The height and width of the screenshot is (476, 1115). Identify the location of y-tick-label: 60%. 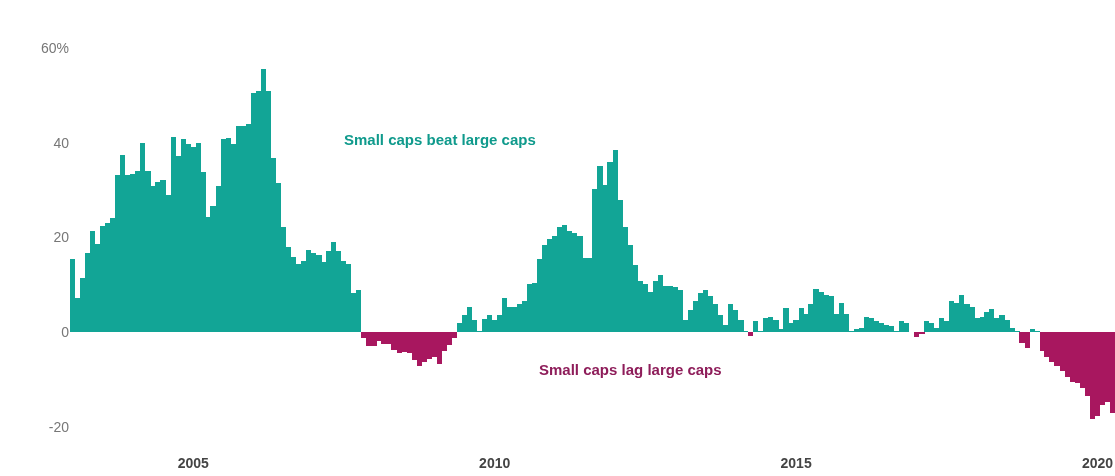
(54, 47).